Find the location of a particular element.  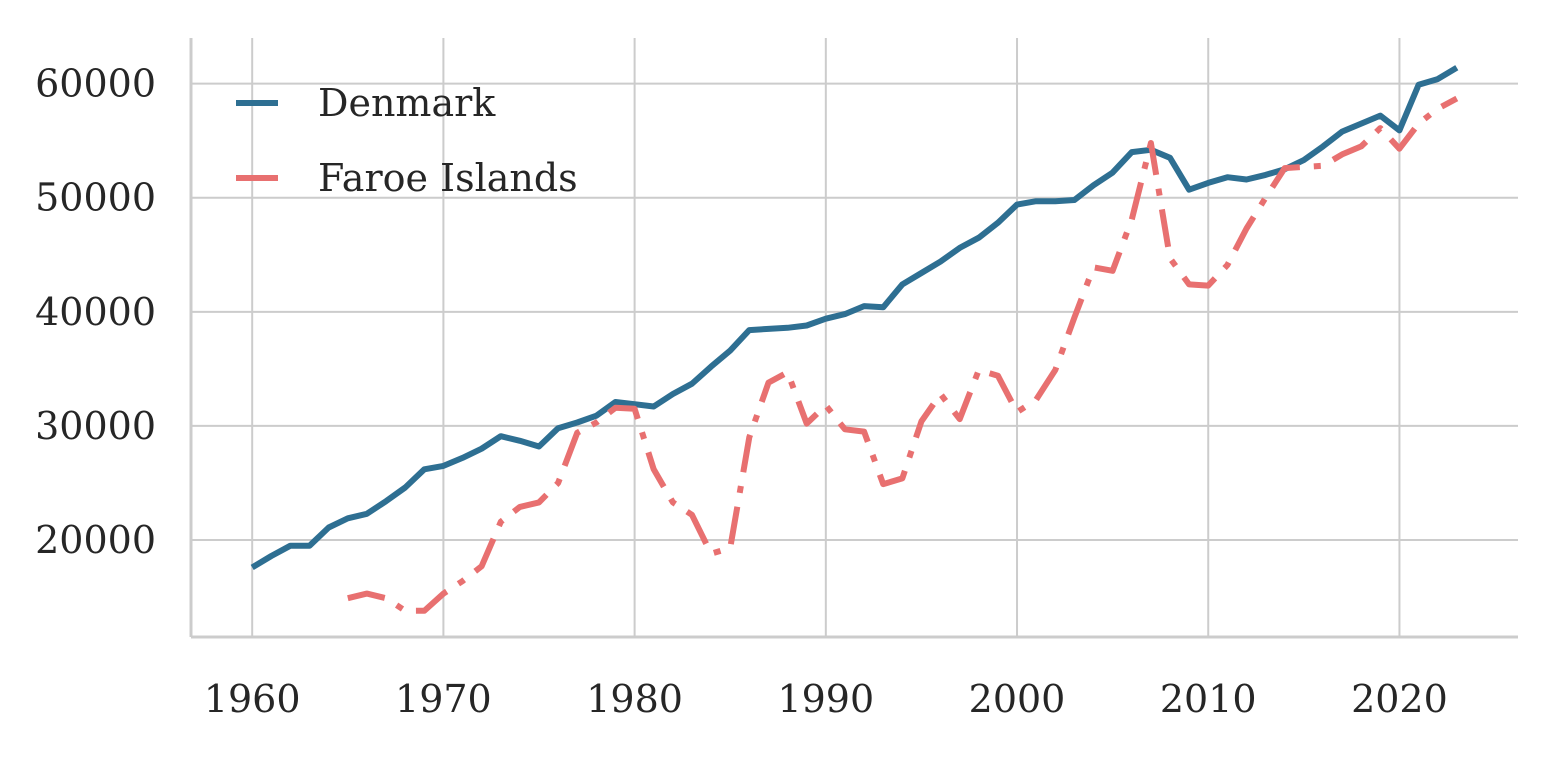

x-tick-label: 1980 is located at coordinates (634, 699).